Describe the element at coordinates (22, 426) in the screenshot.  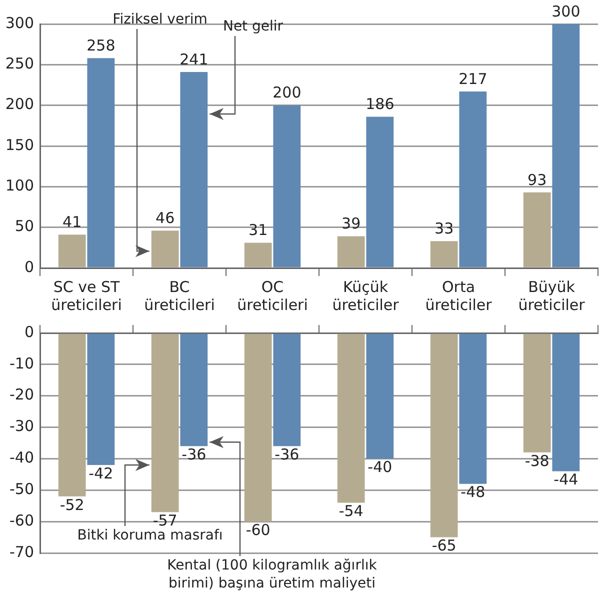
I see `y-tick-label: -30` at that location.